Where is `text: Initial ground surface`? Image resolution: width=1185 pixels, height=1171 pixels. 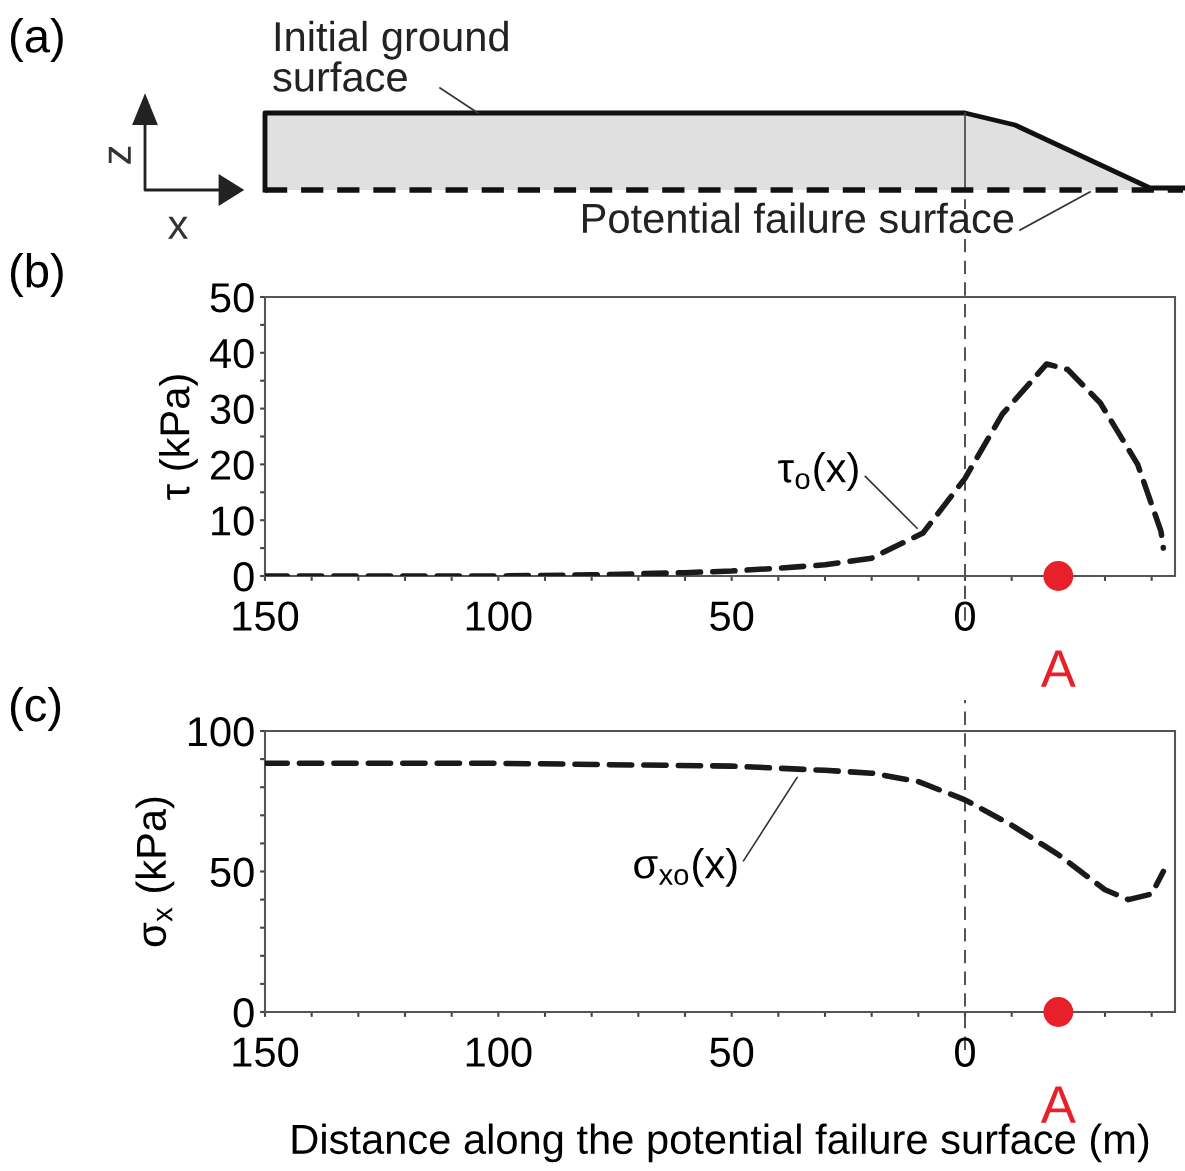
text: Initial ground surface is located at coordinates (390, 56).